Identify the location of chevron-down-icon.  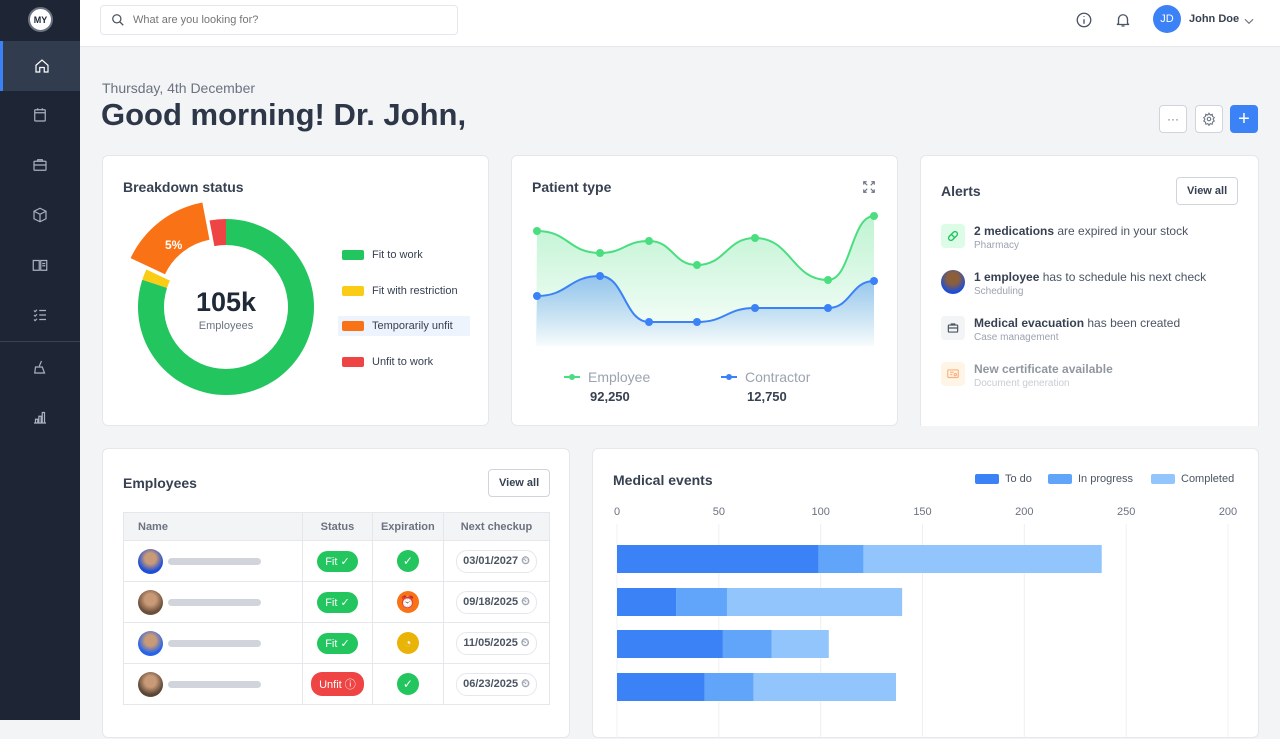
(1249, 21).